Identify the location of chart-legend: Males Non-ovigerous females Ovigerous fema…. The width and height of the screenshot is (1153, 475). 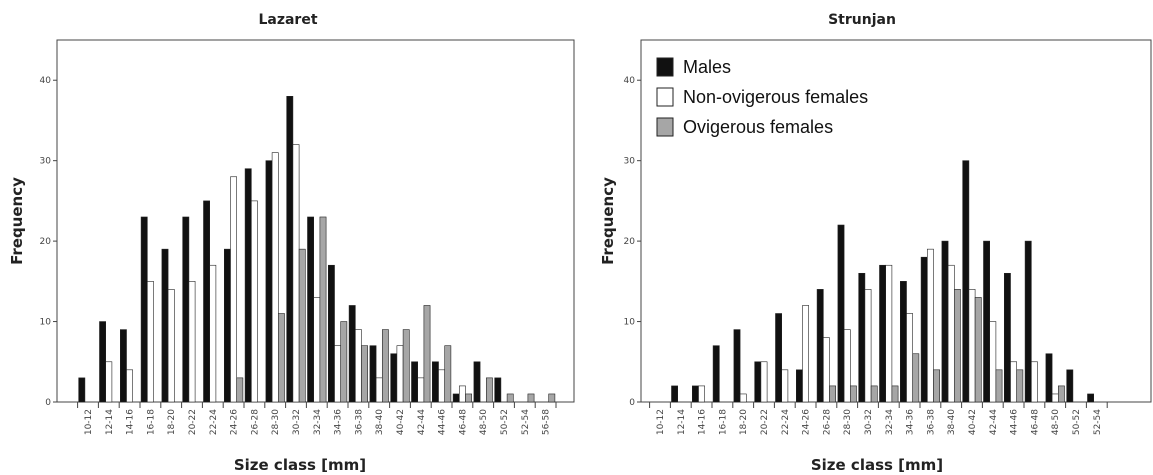
(762, 97).